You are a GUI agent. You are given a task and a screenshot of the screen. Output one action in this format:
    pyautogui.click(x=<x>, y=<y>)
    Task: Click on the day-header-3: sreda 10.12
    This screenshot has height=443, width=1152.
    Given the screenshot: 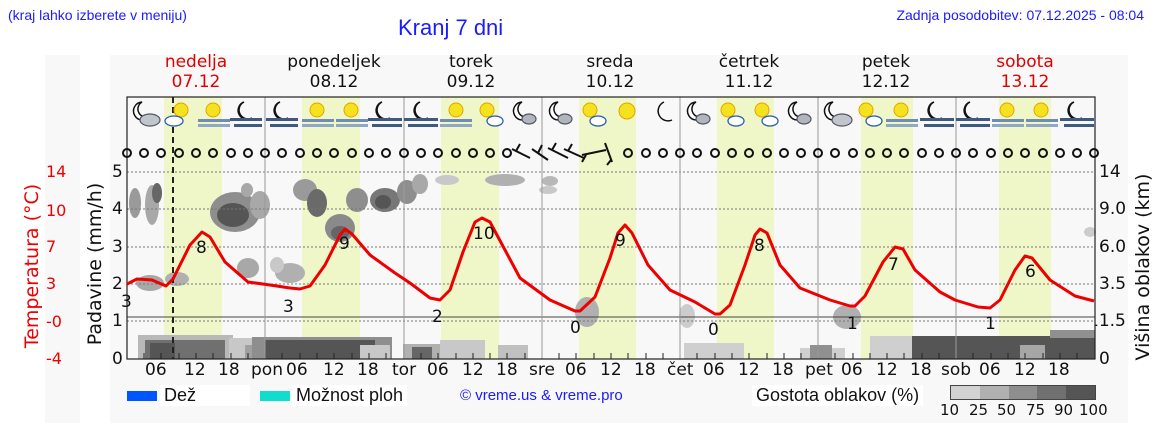 What is the action you would take?
    pyautogui.click(x=610, y=72)
    